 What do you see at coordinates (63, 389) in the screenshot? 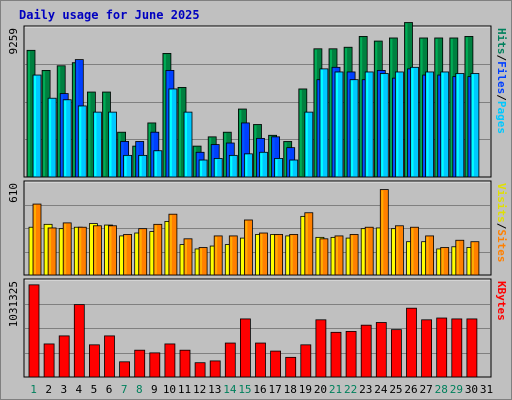
I see `x-tick-day-3: 3` at bounding box center [63, 389].